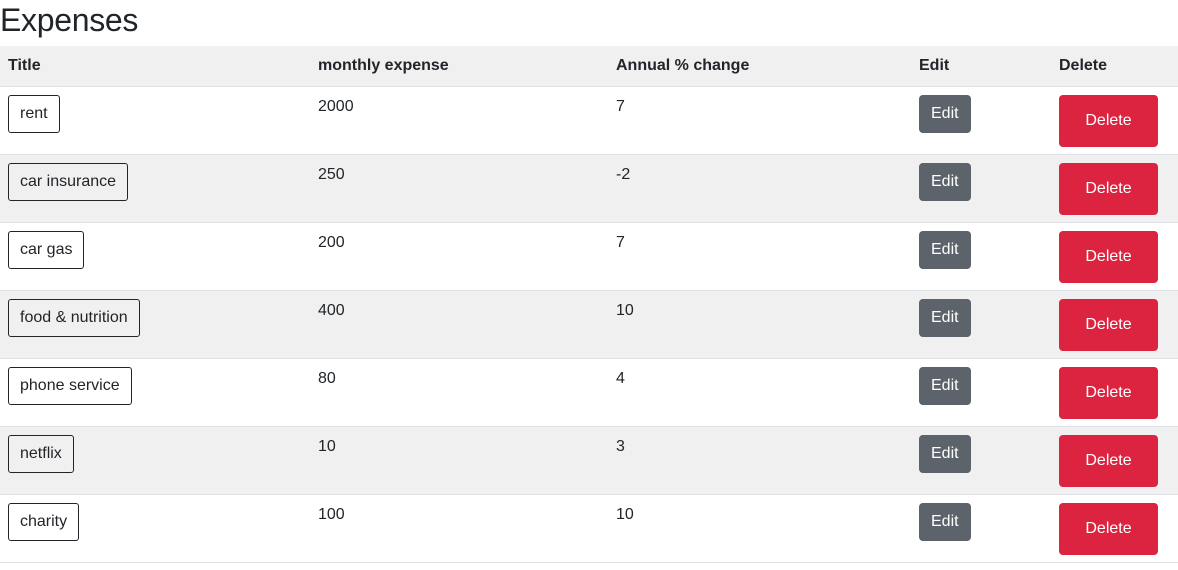 This screenshot has height=570, width=1178. Describe the element at coordinates (759, 188) in the screenshot. I see `annual-change-cell: -2` at that location.